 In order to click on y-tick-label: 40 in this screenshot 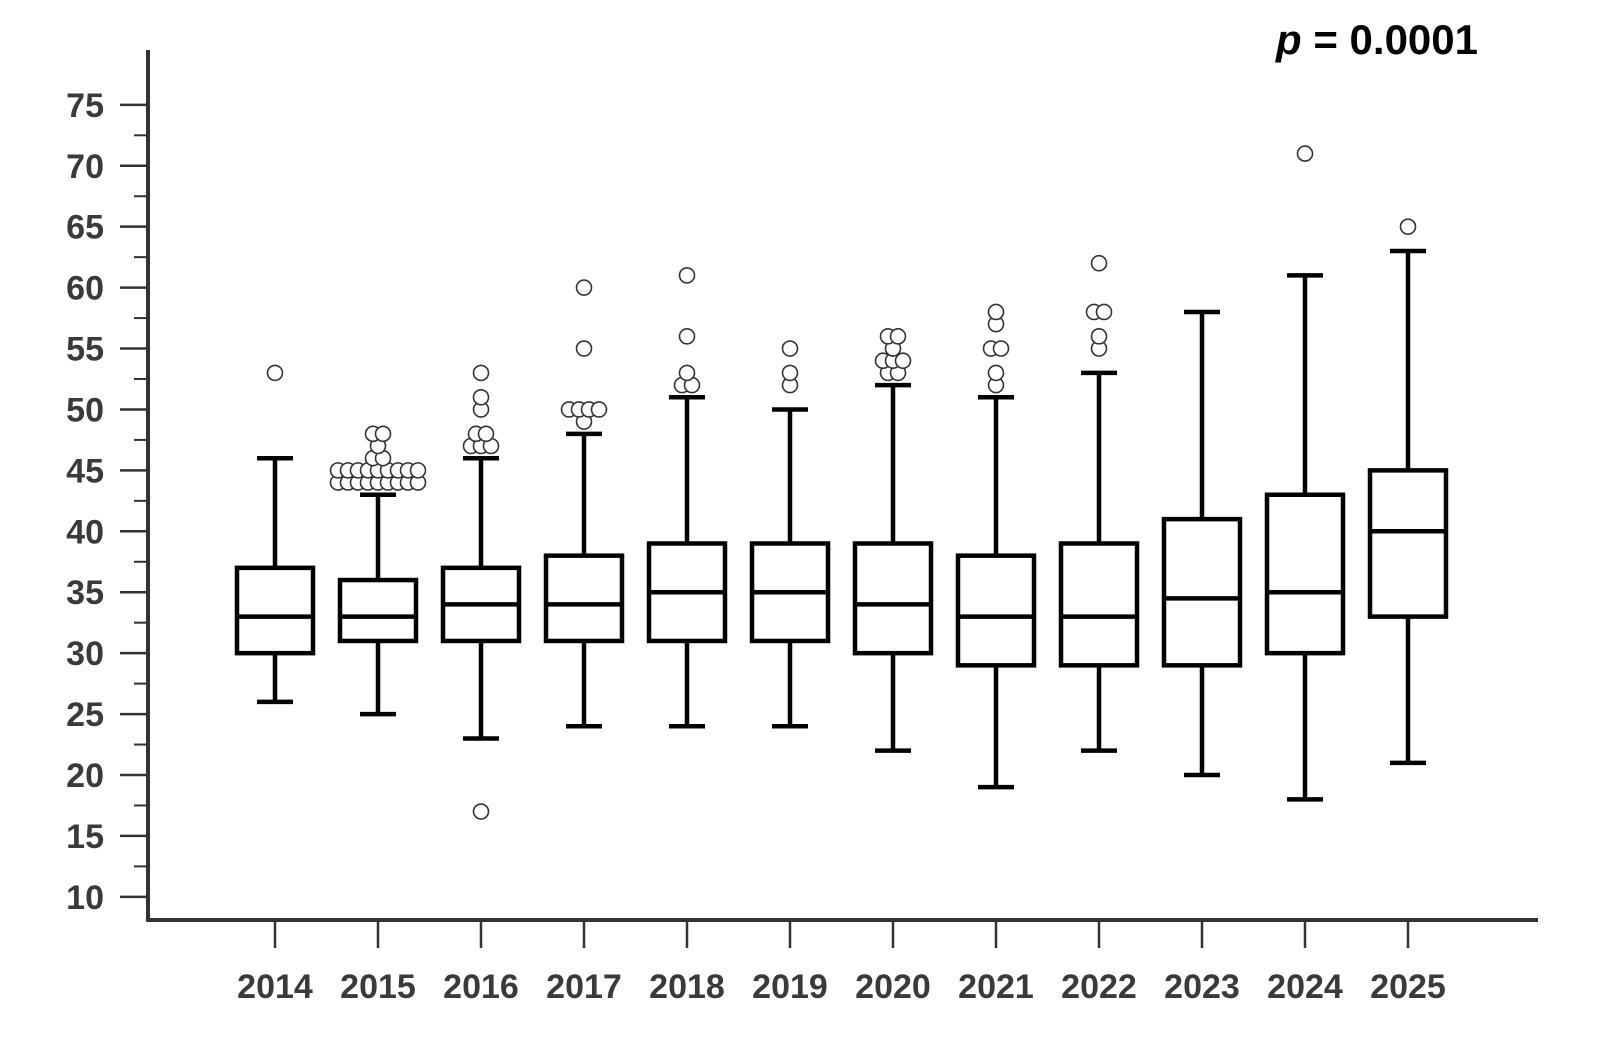, I will do `click(85, 532)`.